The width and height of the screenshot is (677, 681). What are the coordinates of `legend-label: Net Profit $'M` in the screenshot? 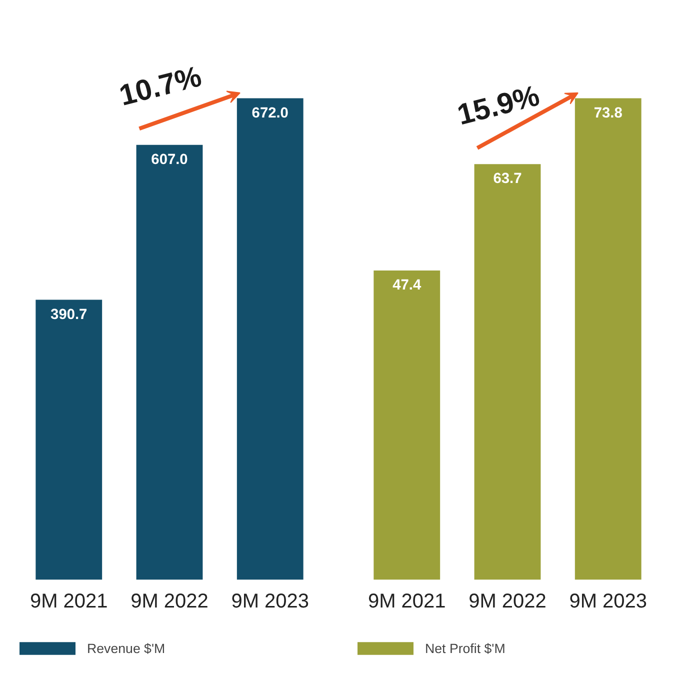 It's located at (465, 648).